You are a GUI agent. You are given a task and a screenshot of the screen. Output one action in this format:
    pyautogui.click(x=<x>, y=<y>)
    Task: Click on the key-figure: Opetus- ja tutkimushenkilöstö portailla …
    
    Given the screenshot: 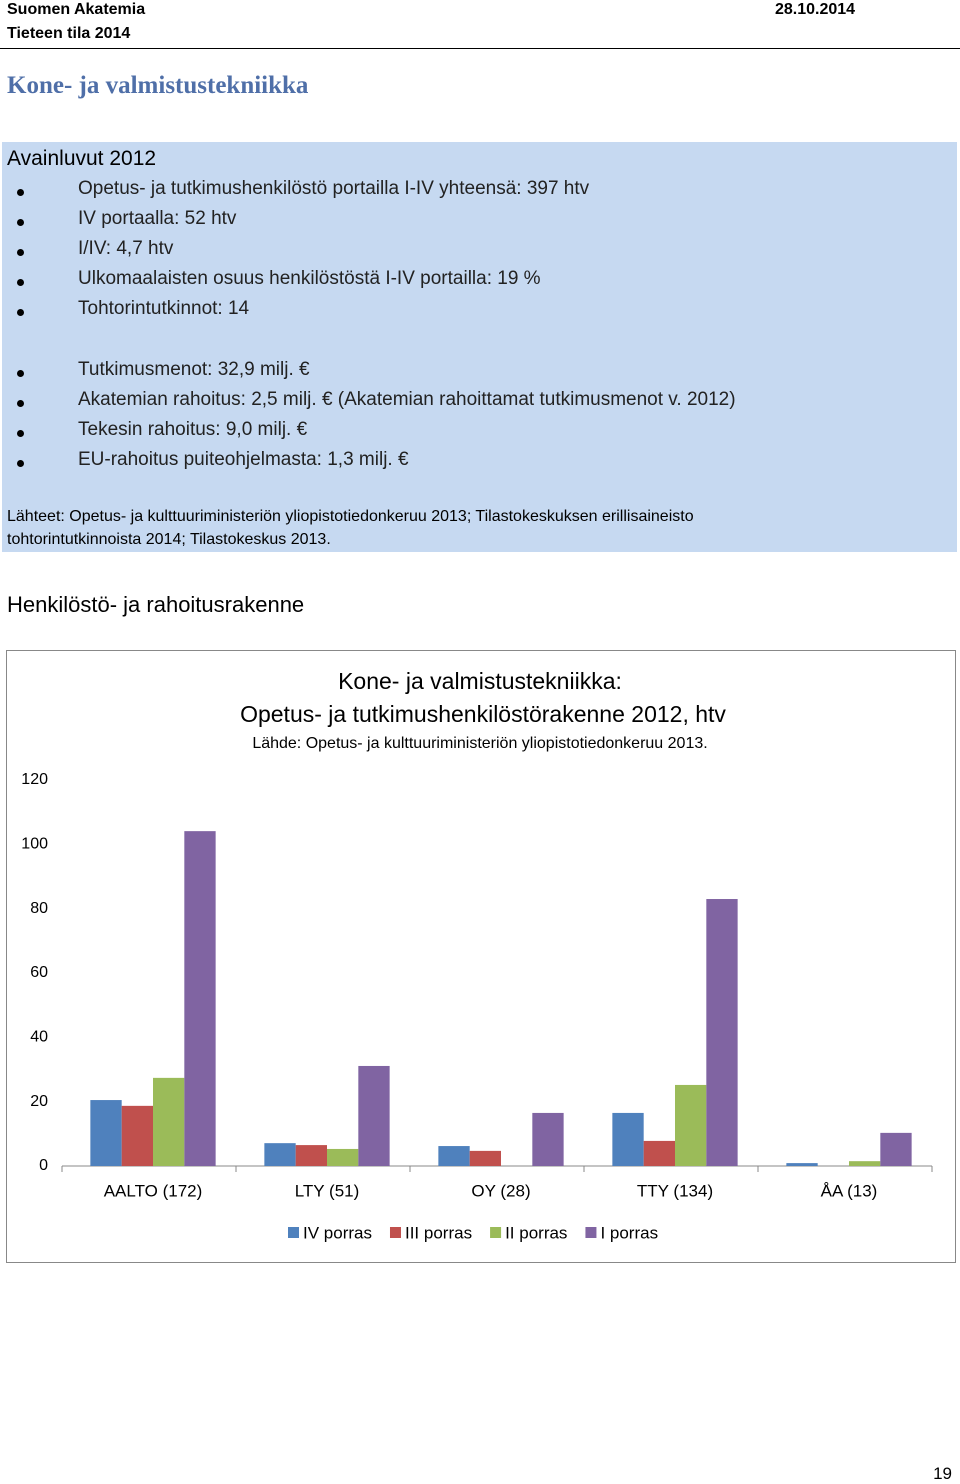 What is the action you would take?
    pyautogui.click(x=334, y=188)
    